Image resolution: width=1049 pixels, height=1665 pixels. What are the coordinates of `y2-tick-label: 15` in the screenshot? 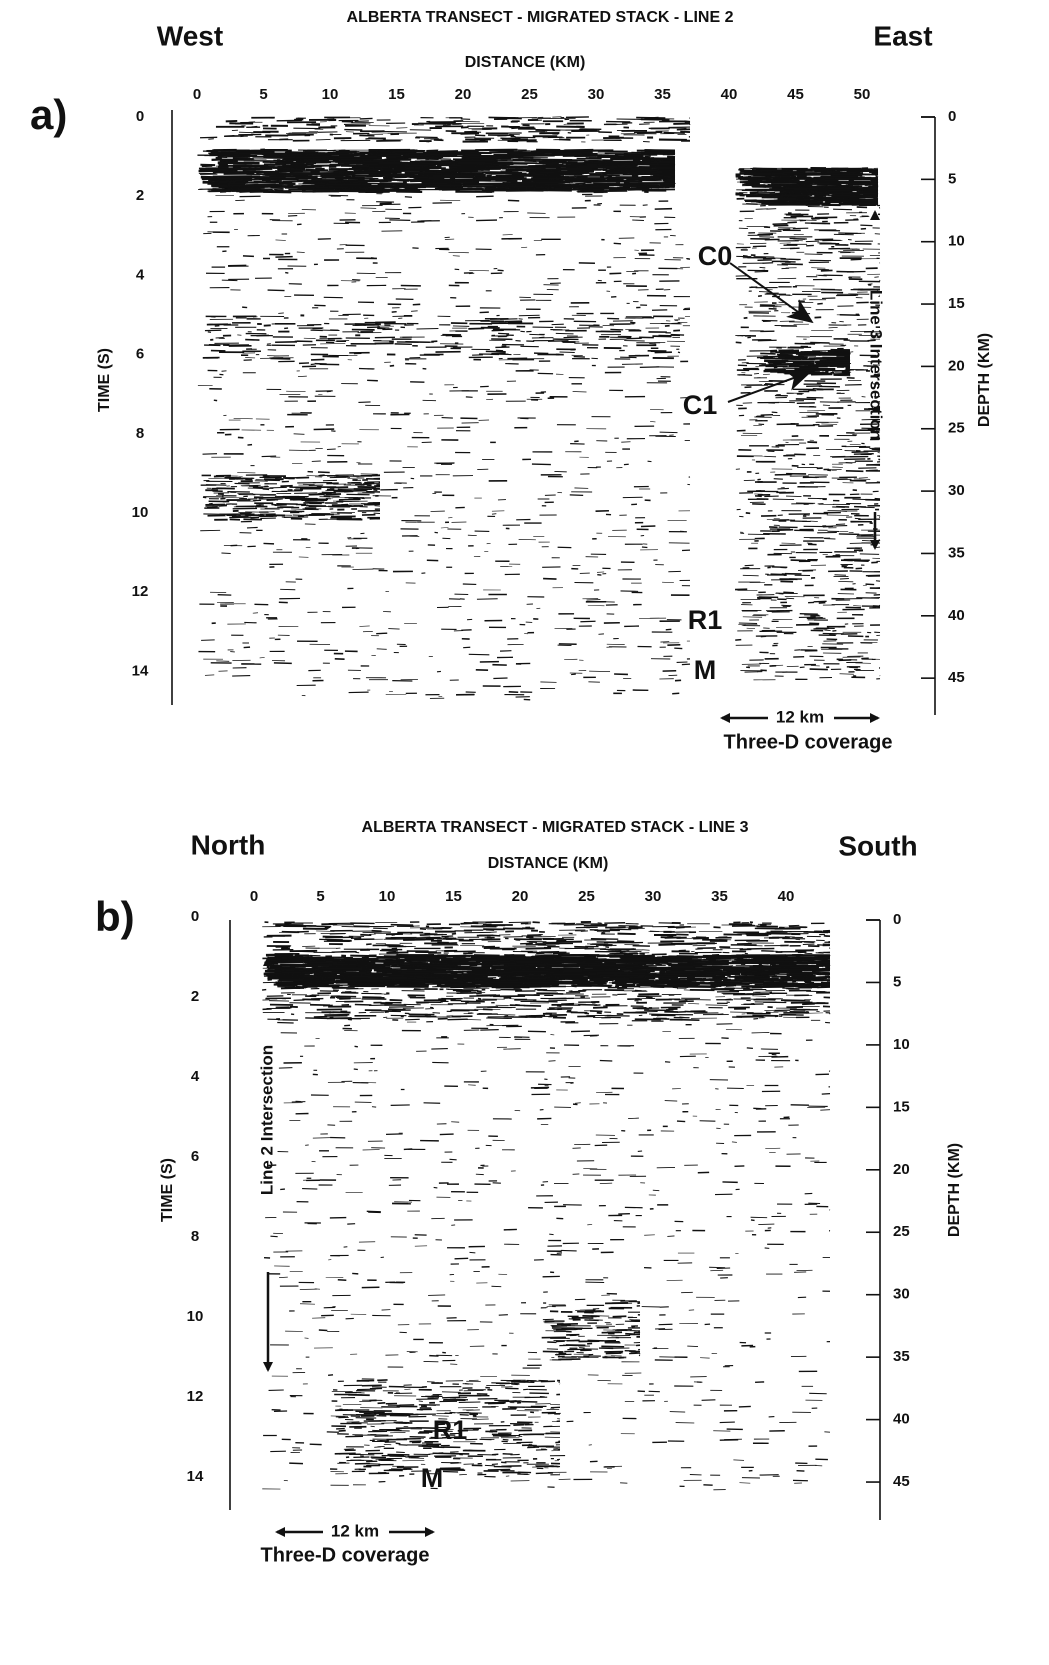 It's located at (956, 303).